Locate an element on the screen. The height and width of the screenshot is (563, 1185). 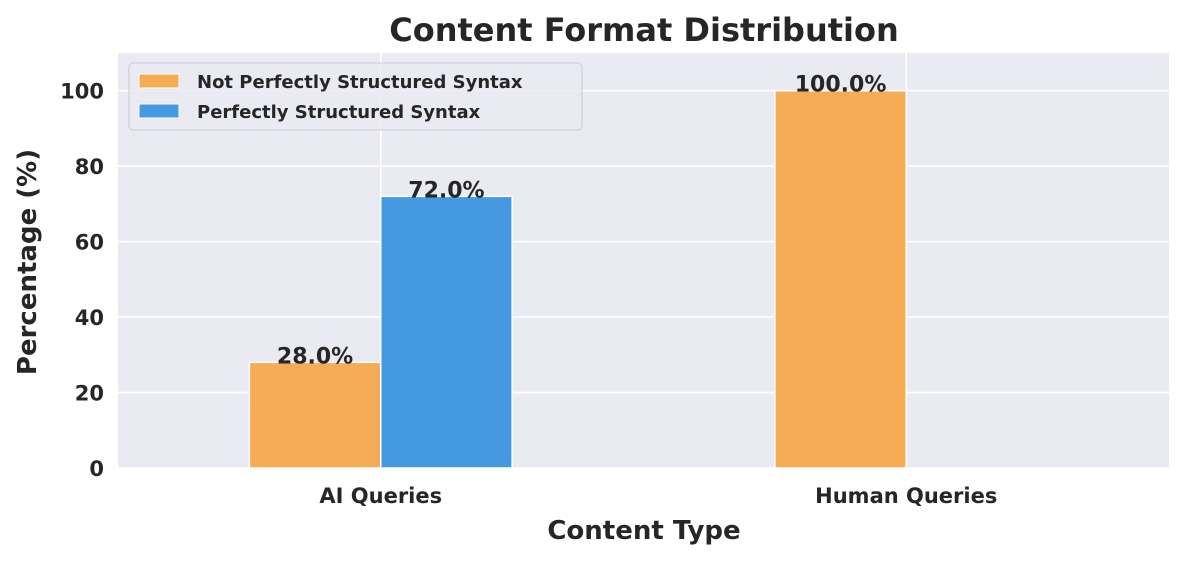
x-tick-label: Human Queries is located at coordinates (906, 496).